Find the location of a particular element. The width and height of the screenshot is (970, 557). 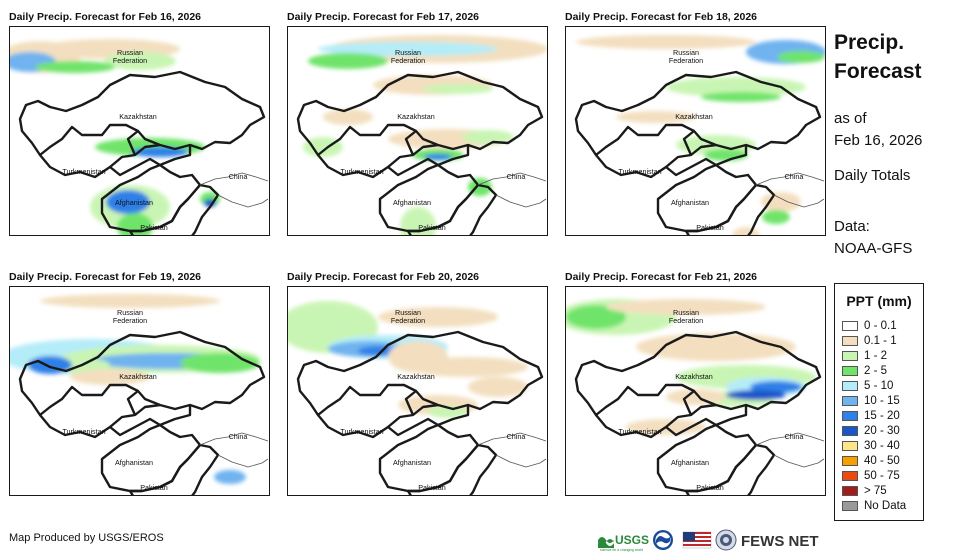

page-title: Precip. Forecast is located at coordinates (878, 57).